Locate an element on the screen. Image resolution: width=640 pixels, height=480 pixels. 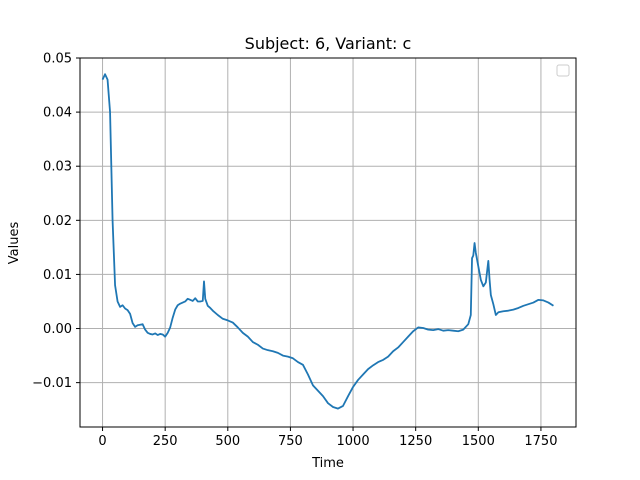
y-axis: −0.01 0.00 0.01 0.02 0.03 0.04 0.05 is located at coordinates (56, 221).